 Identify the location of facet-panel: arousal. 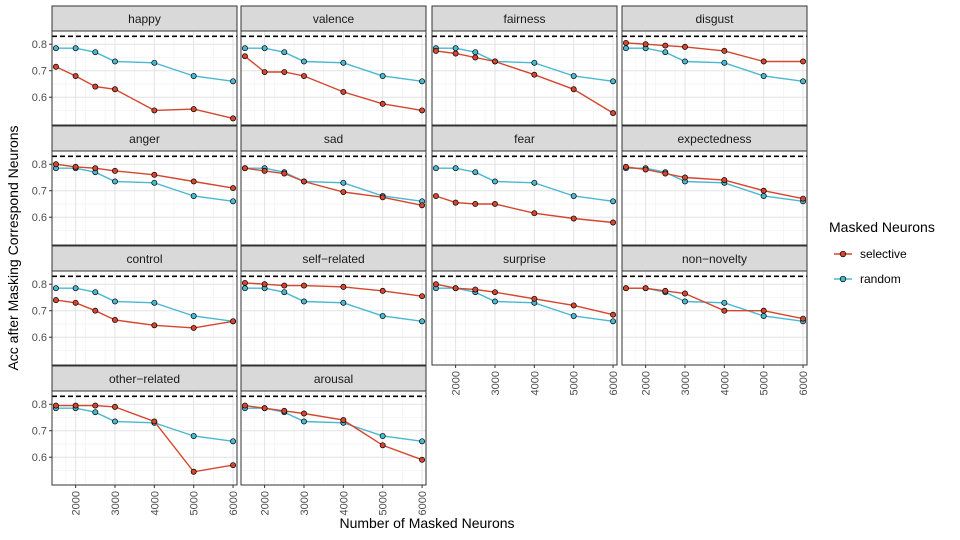
(333, 425).